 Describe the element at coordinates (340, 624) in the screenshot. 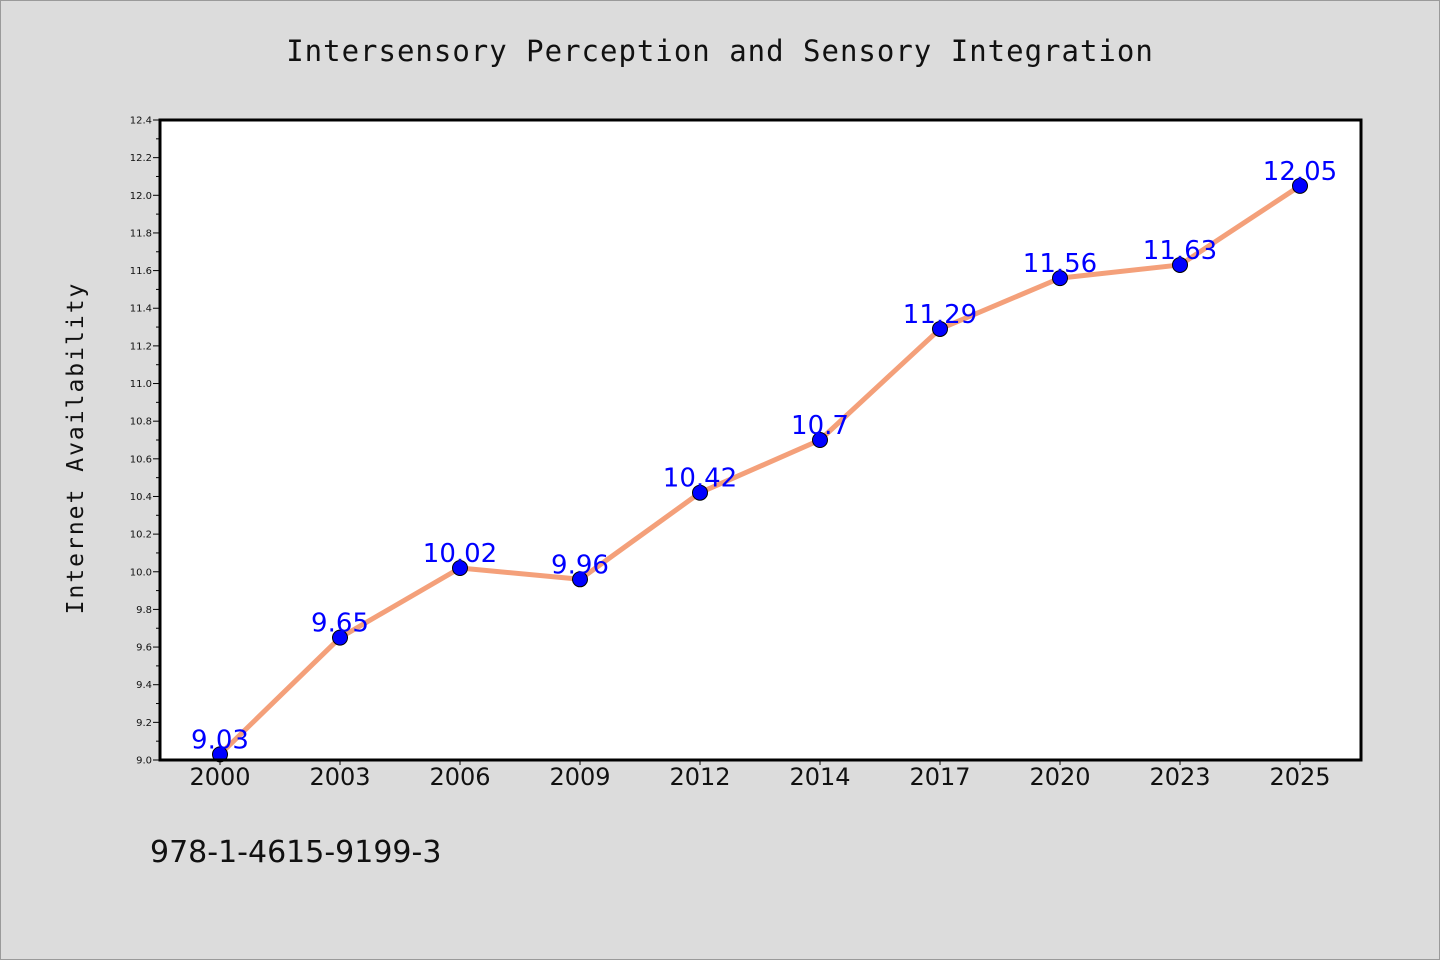

I see `data-label: 9.65` at that location.